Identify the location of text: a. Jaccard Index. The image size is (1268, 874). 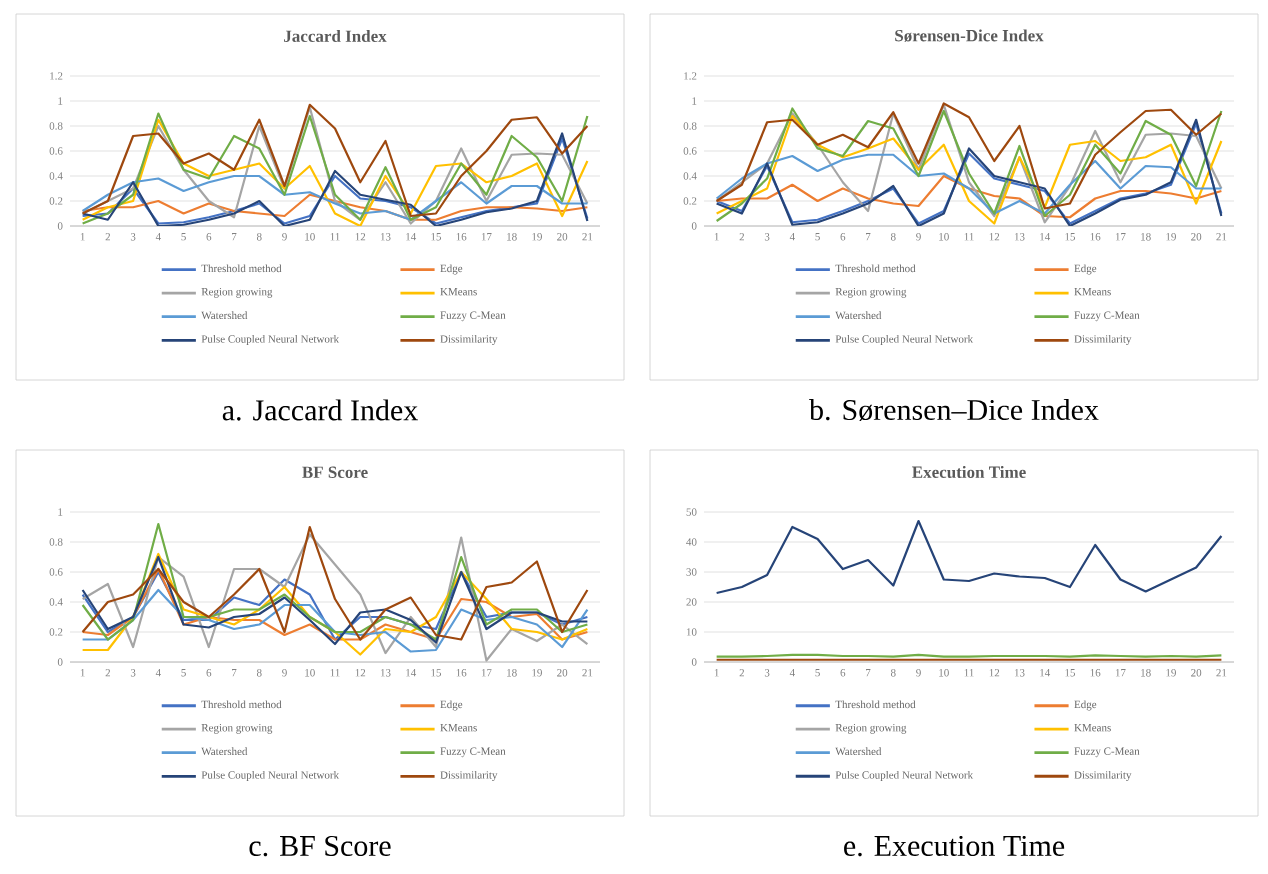
(320, 410).